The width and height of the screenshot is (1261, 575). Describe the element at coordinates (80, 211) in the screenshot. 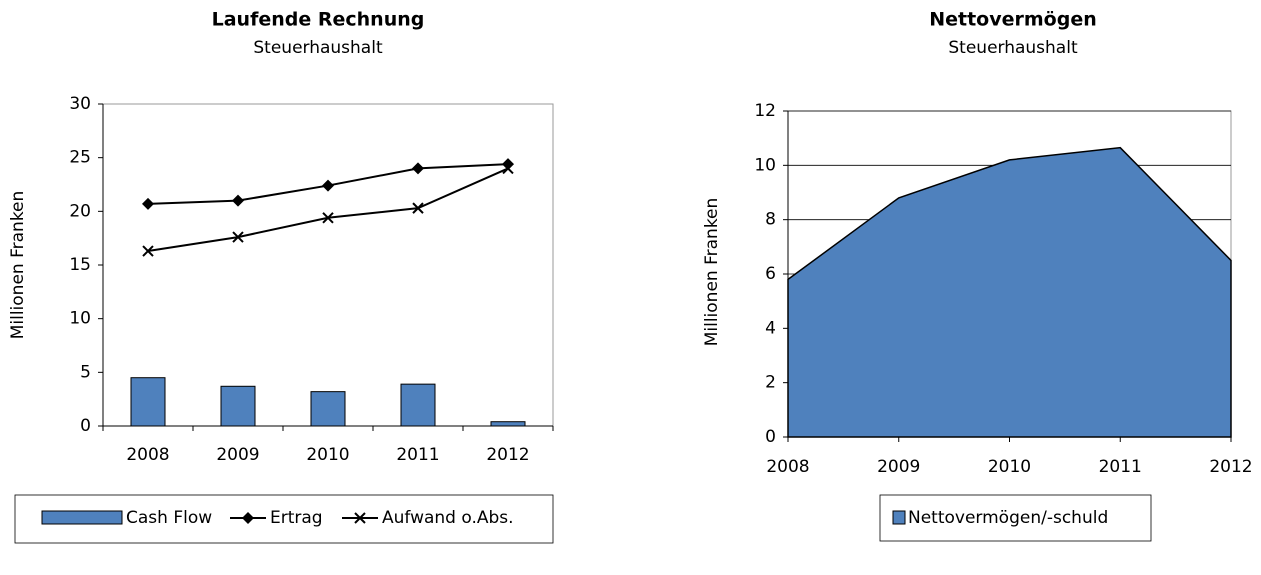

I see `y-tick-label: 20` at that location.